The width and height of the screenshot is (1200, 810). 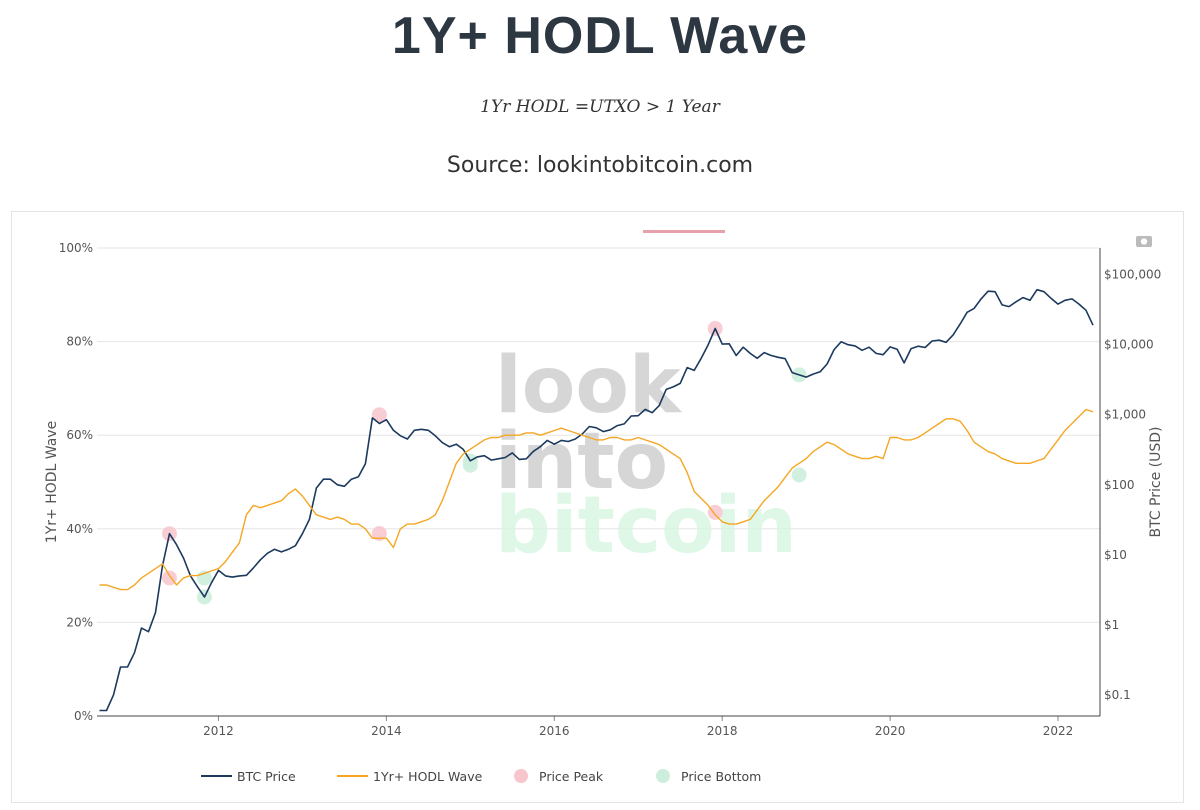 What do you see at coordinates (79, 342) in the screenshot?
I see `y-left-tick-label: 80%` at bounding box center [79, 342].